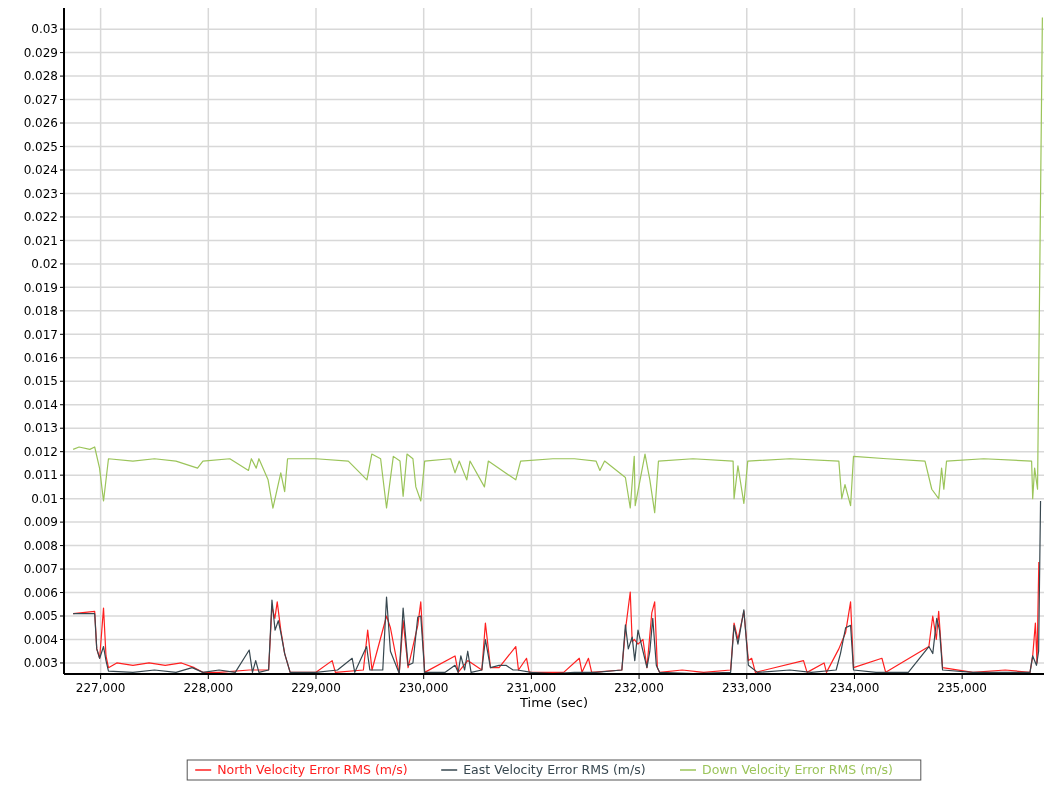 The height and width of the screenshot is (790, 1062). I want to click on y-tick-label: 0.019, so click(40, 287).